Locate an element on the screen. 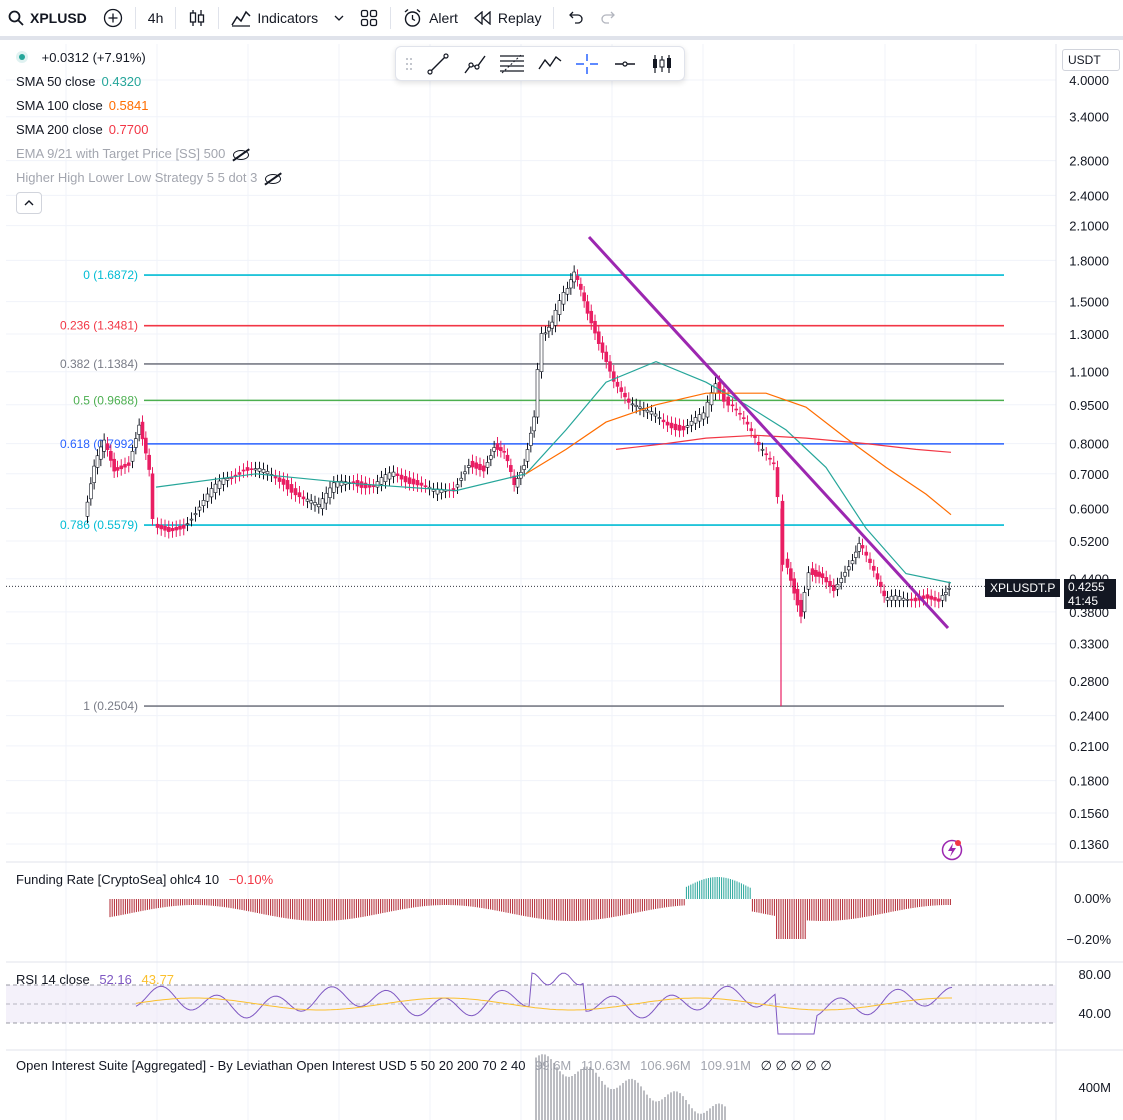 The image size is (1123, 1120). candles-icon is located at coordinates (197, 18).